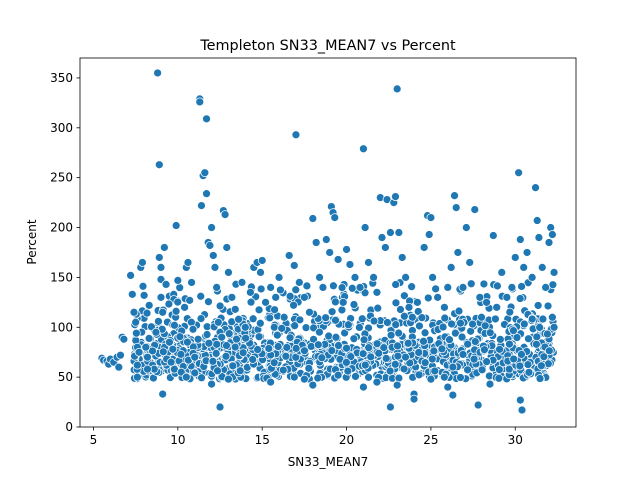  I want to click on y-tick-label: 100, so click(61, 327).